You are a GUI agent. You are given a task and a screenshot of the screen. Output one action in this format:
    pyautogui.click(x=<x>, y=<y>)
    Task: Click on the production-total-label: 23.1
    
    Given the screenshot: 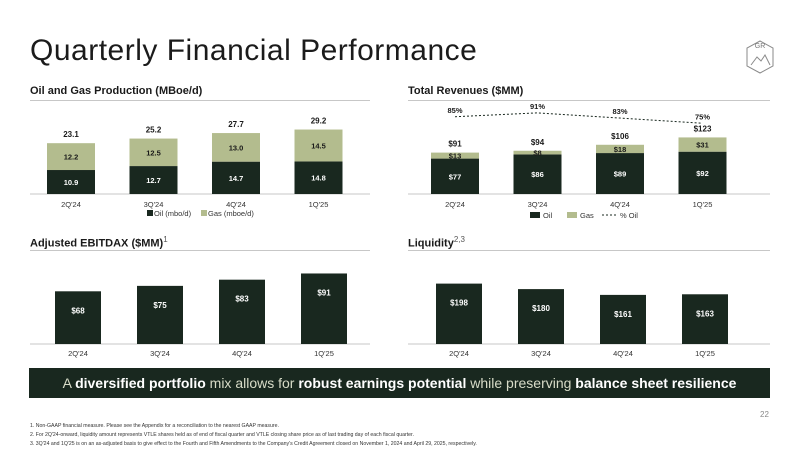 What is the action you would take?
    pyautogui.click(x=71, y=134)
    